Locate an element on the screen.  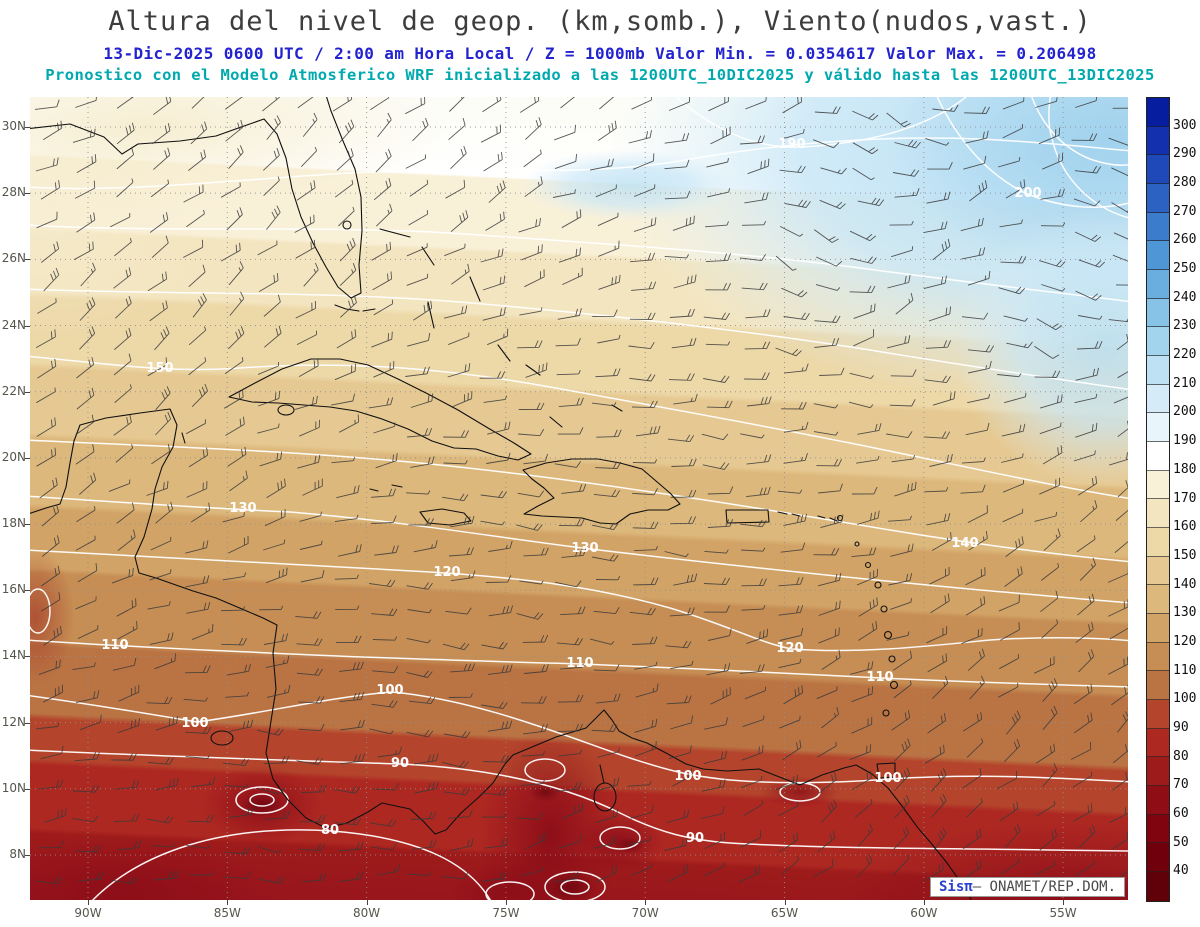
colorbar-label: 260 is located at coordinates (1185, 240).